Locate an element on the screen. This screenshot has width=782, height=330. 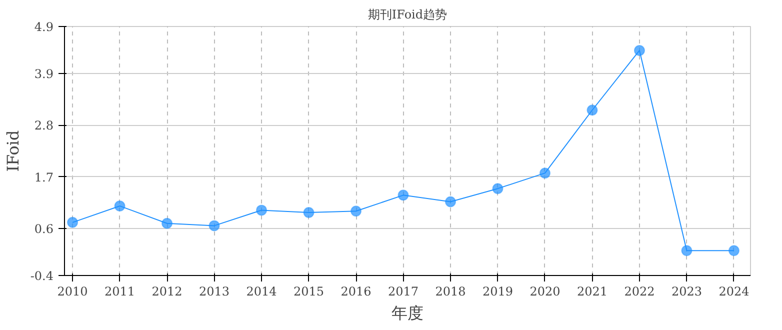
x-tick-label: 2016 is located at coordinates (356, 291).